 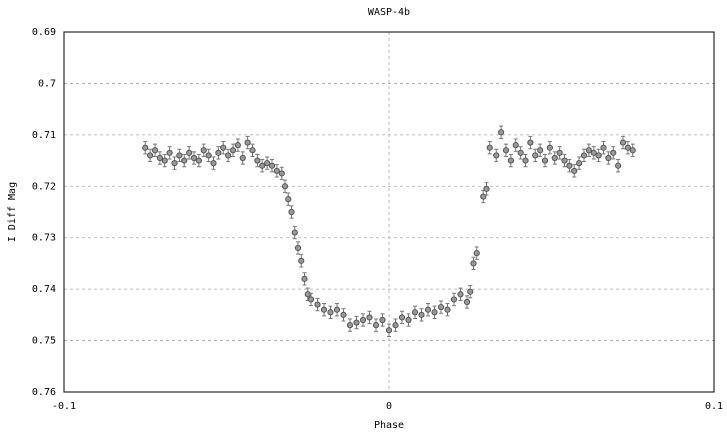 I want to click on x-tick-label: -0.1, so click(x=64, y=406).